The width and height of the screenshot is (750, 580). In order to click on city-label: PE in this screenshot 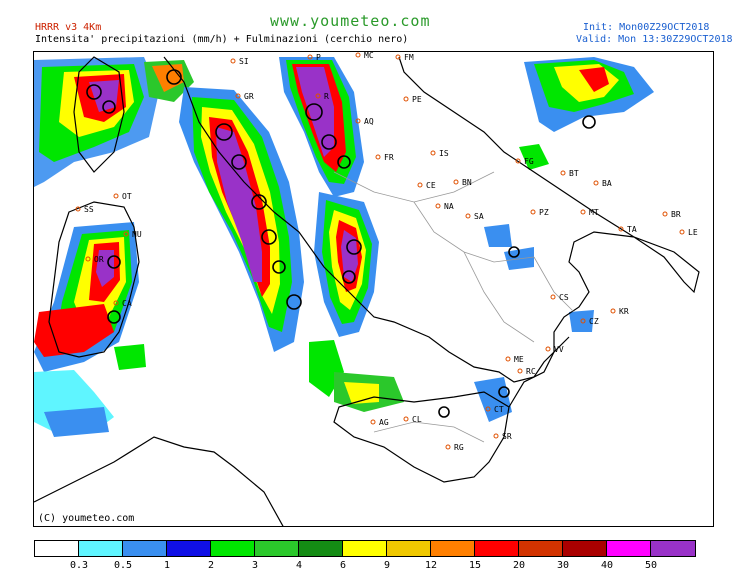, I will do `click(417, 99)`.